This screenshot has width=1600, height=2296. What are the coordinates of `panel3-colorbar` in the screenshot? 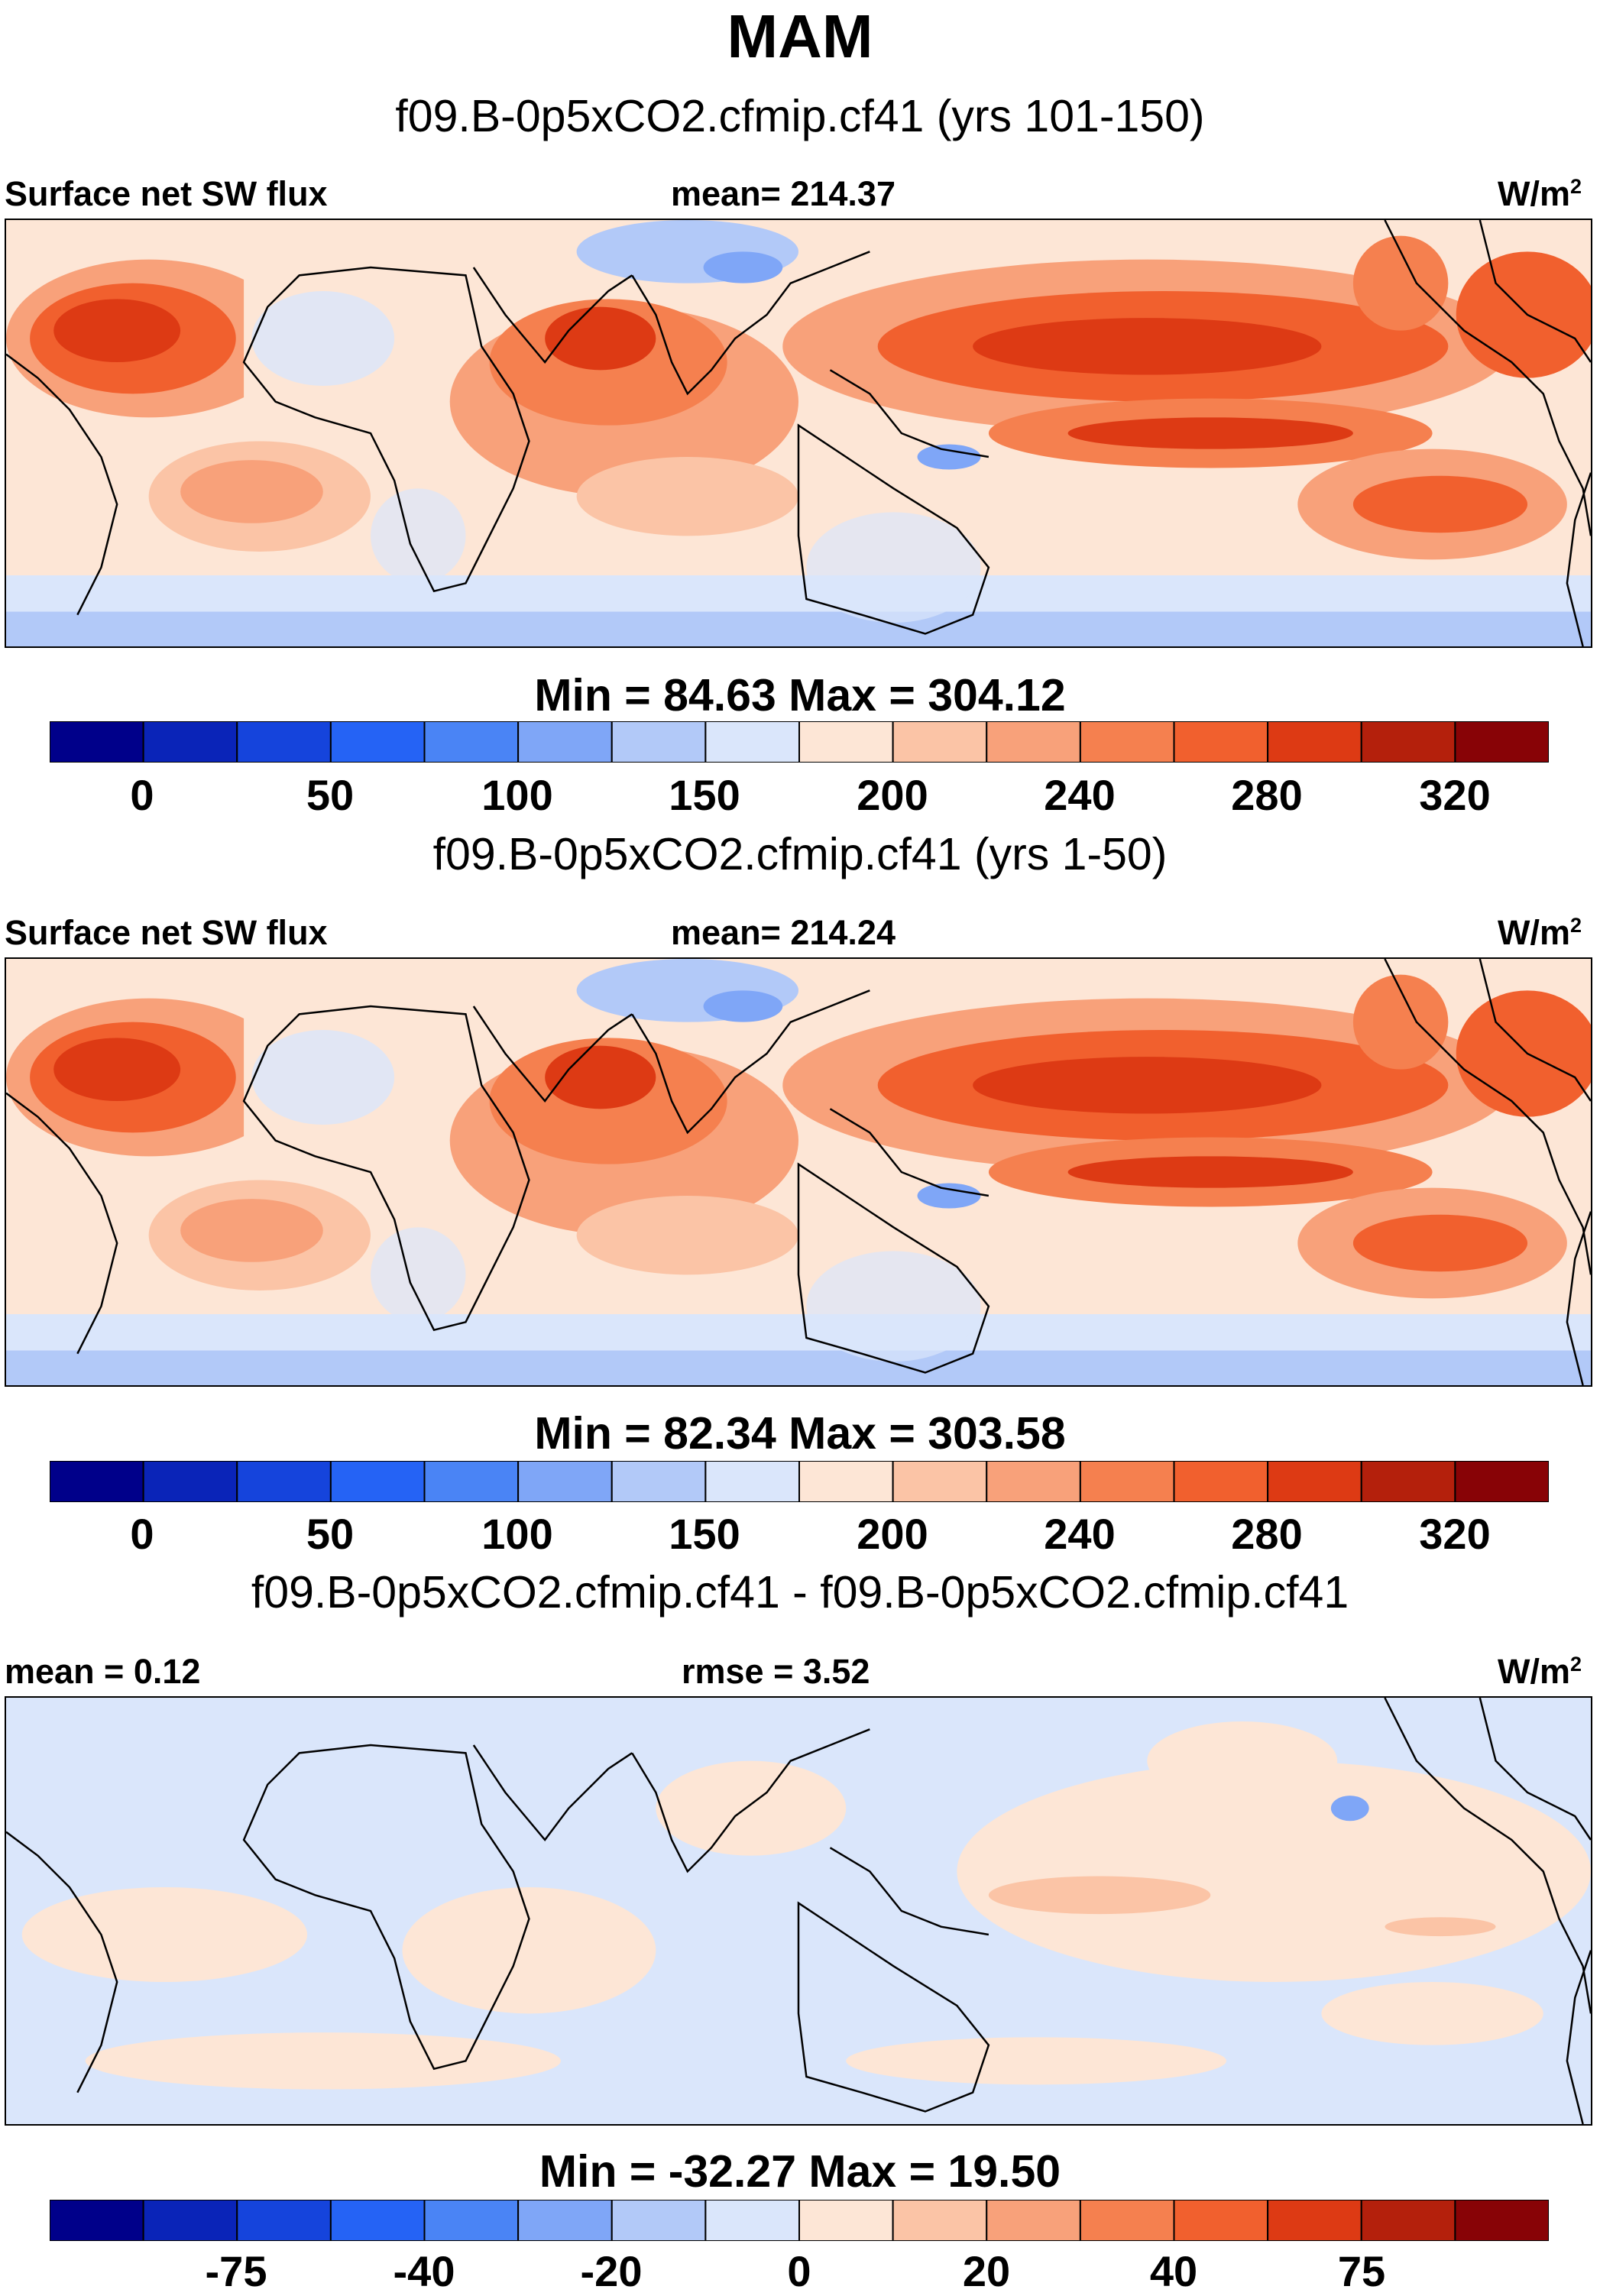 It's located at (800, 2221).